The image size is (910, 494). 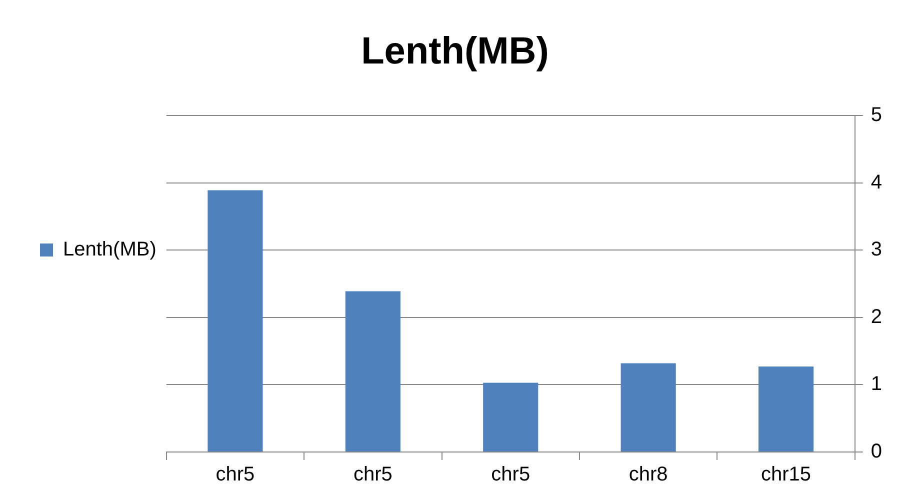 What do you see at coordinates (876, 451) in the screenshot?
I see `y-tick-label: 0` at bounding box center [876, 451].